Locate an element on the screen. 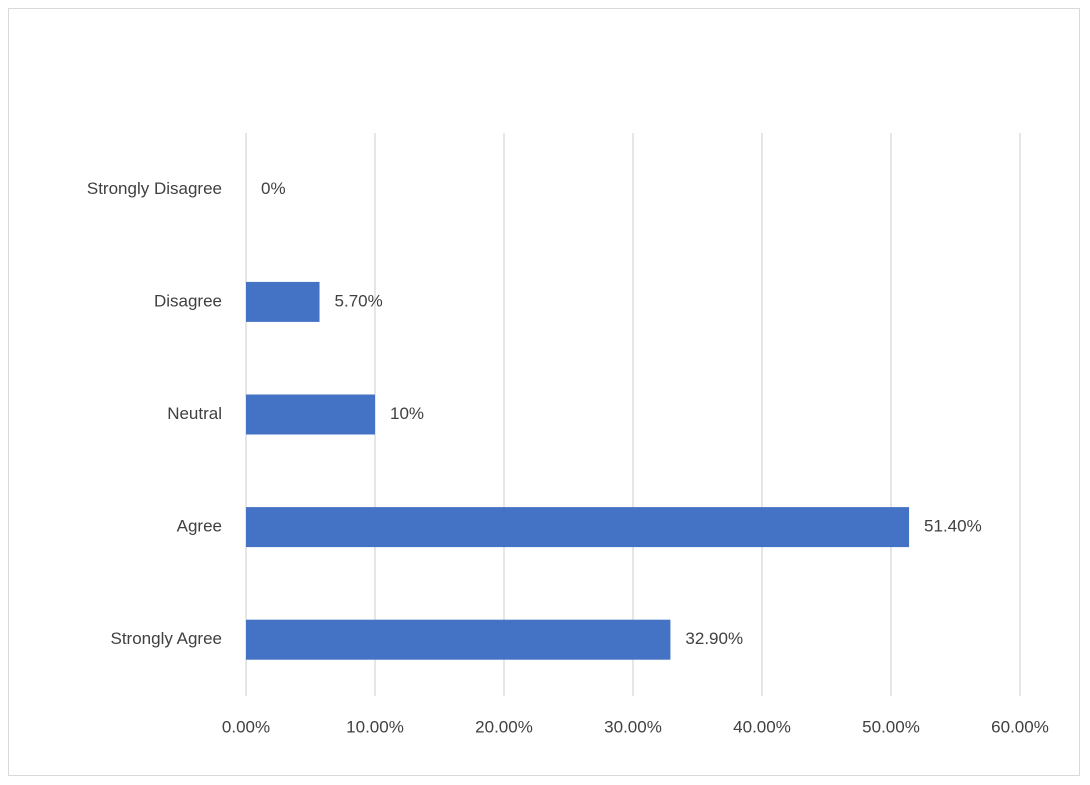  x-tick-label: 20.00% is located at coordinates (504, 726).